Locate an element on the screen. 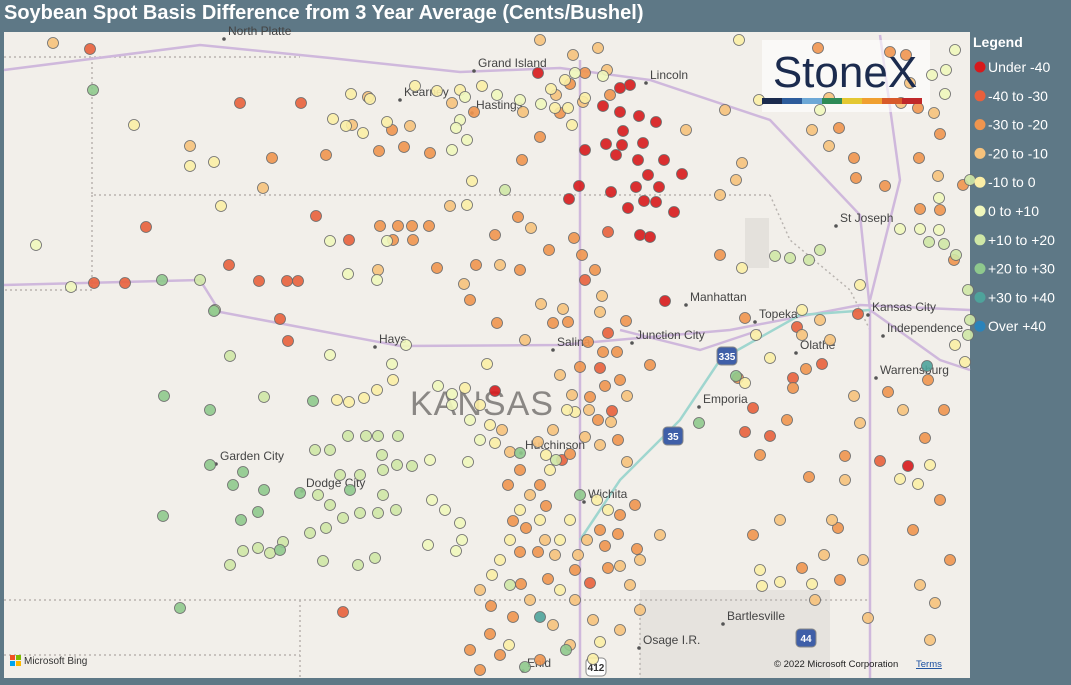 The image size is (1071, 685). city-label: Garden City is located at coordinates (252, 456).